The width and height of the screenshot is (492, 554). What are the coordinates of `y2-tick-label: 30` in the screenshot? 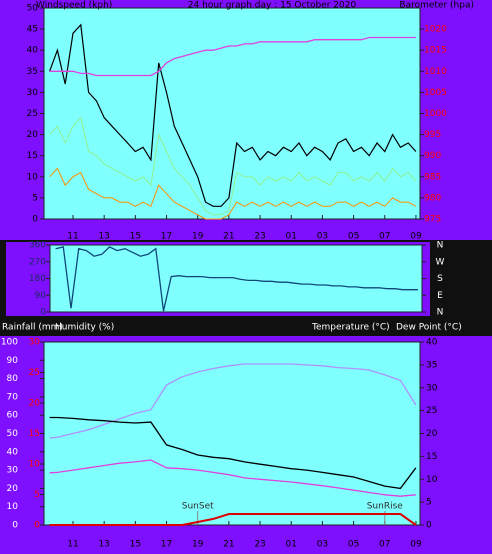 It's located at (432, 388).